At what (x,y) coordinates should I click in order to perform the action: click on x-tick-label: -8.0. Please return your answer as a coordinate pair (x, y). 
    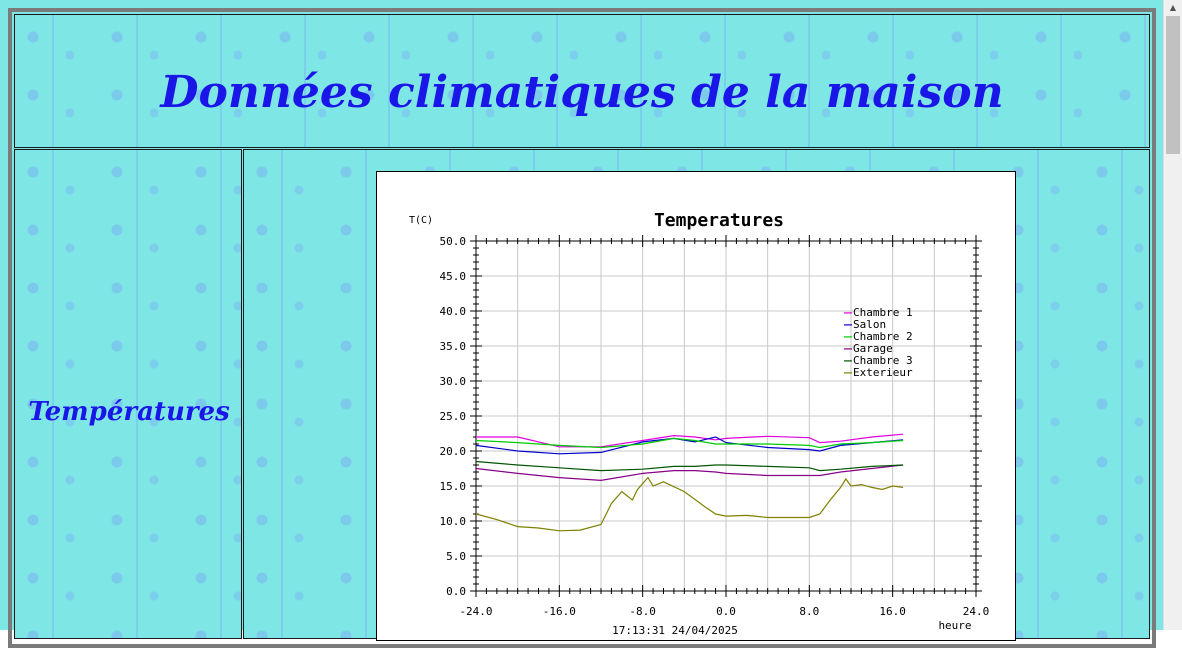
    Looking at the image, I should click on (642, 611).